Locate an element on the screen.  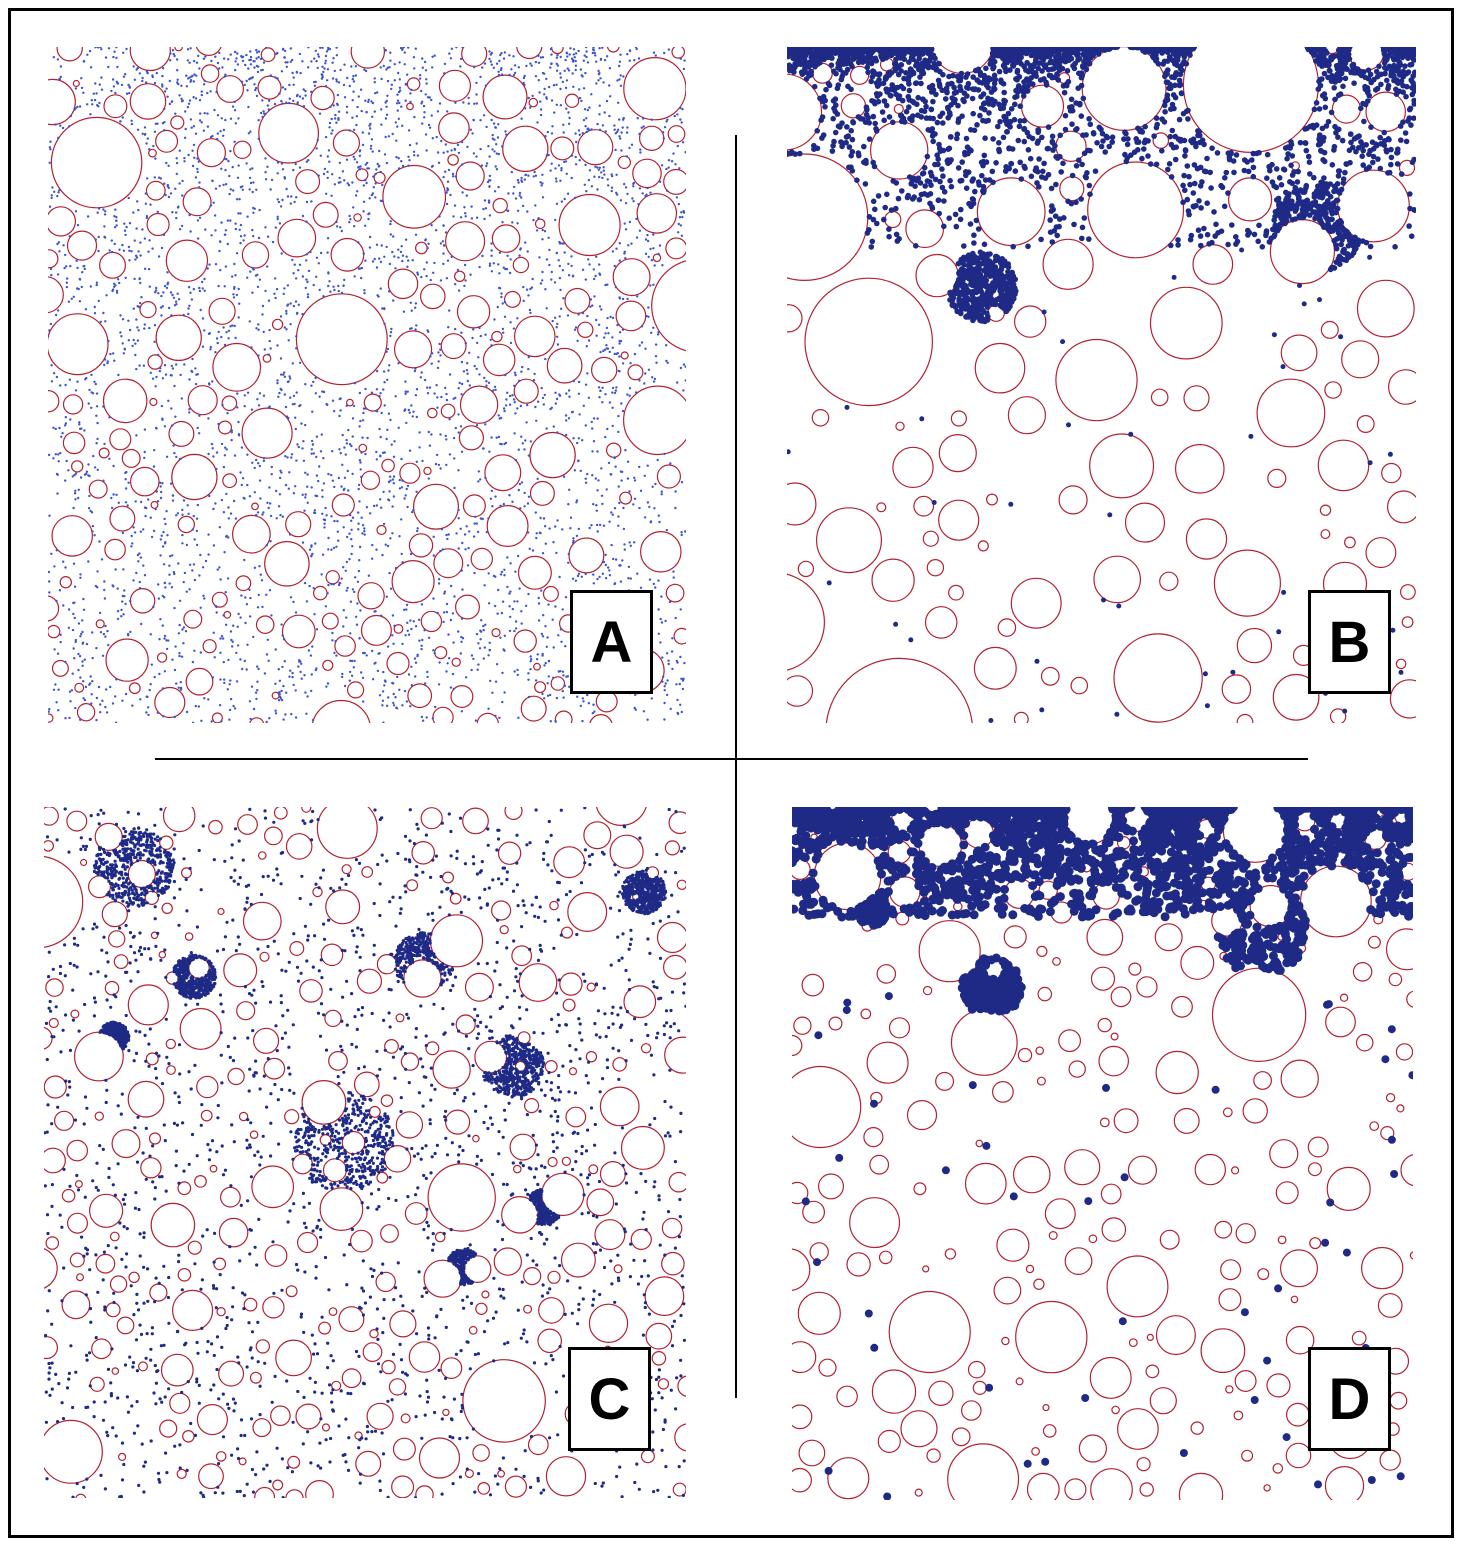
vertical-divider is located at coordinates (736, 766).